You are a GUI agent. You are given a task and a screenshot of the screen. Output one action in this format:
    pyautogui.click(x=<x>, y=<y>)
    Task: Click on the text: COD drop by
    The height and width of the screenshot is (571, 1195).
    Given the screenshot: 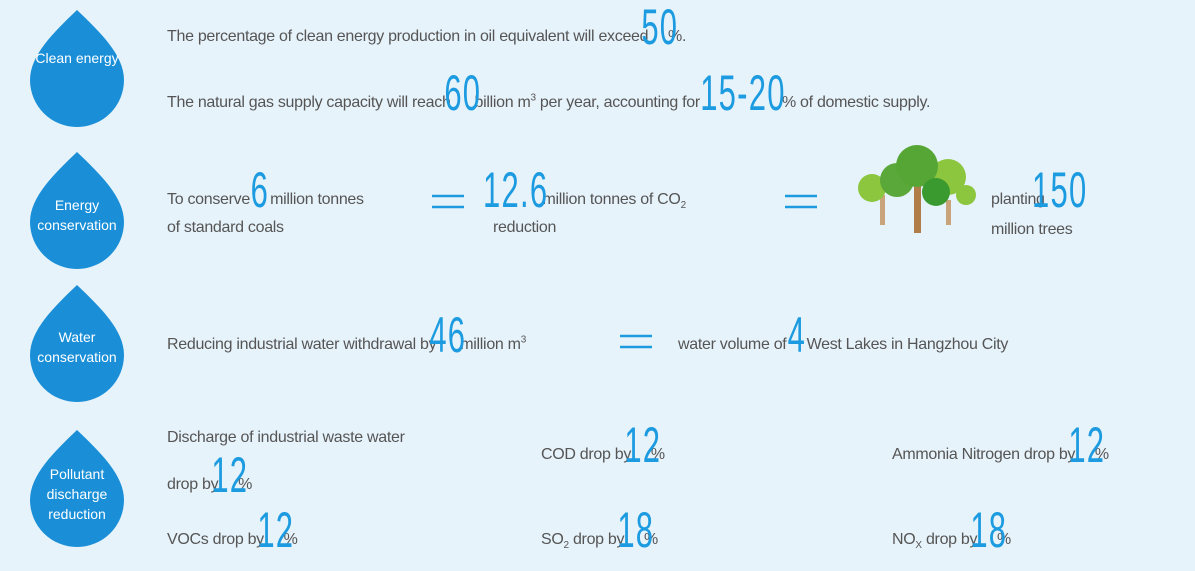 What is the action you would take?
    pyautogui.click(x=586, y=454)
    